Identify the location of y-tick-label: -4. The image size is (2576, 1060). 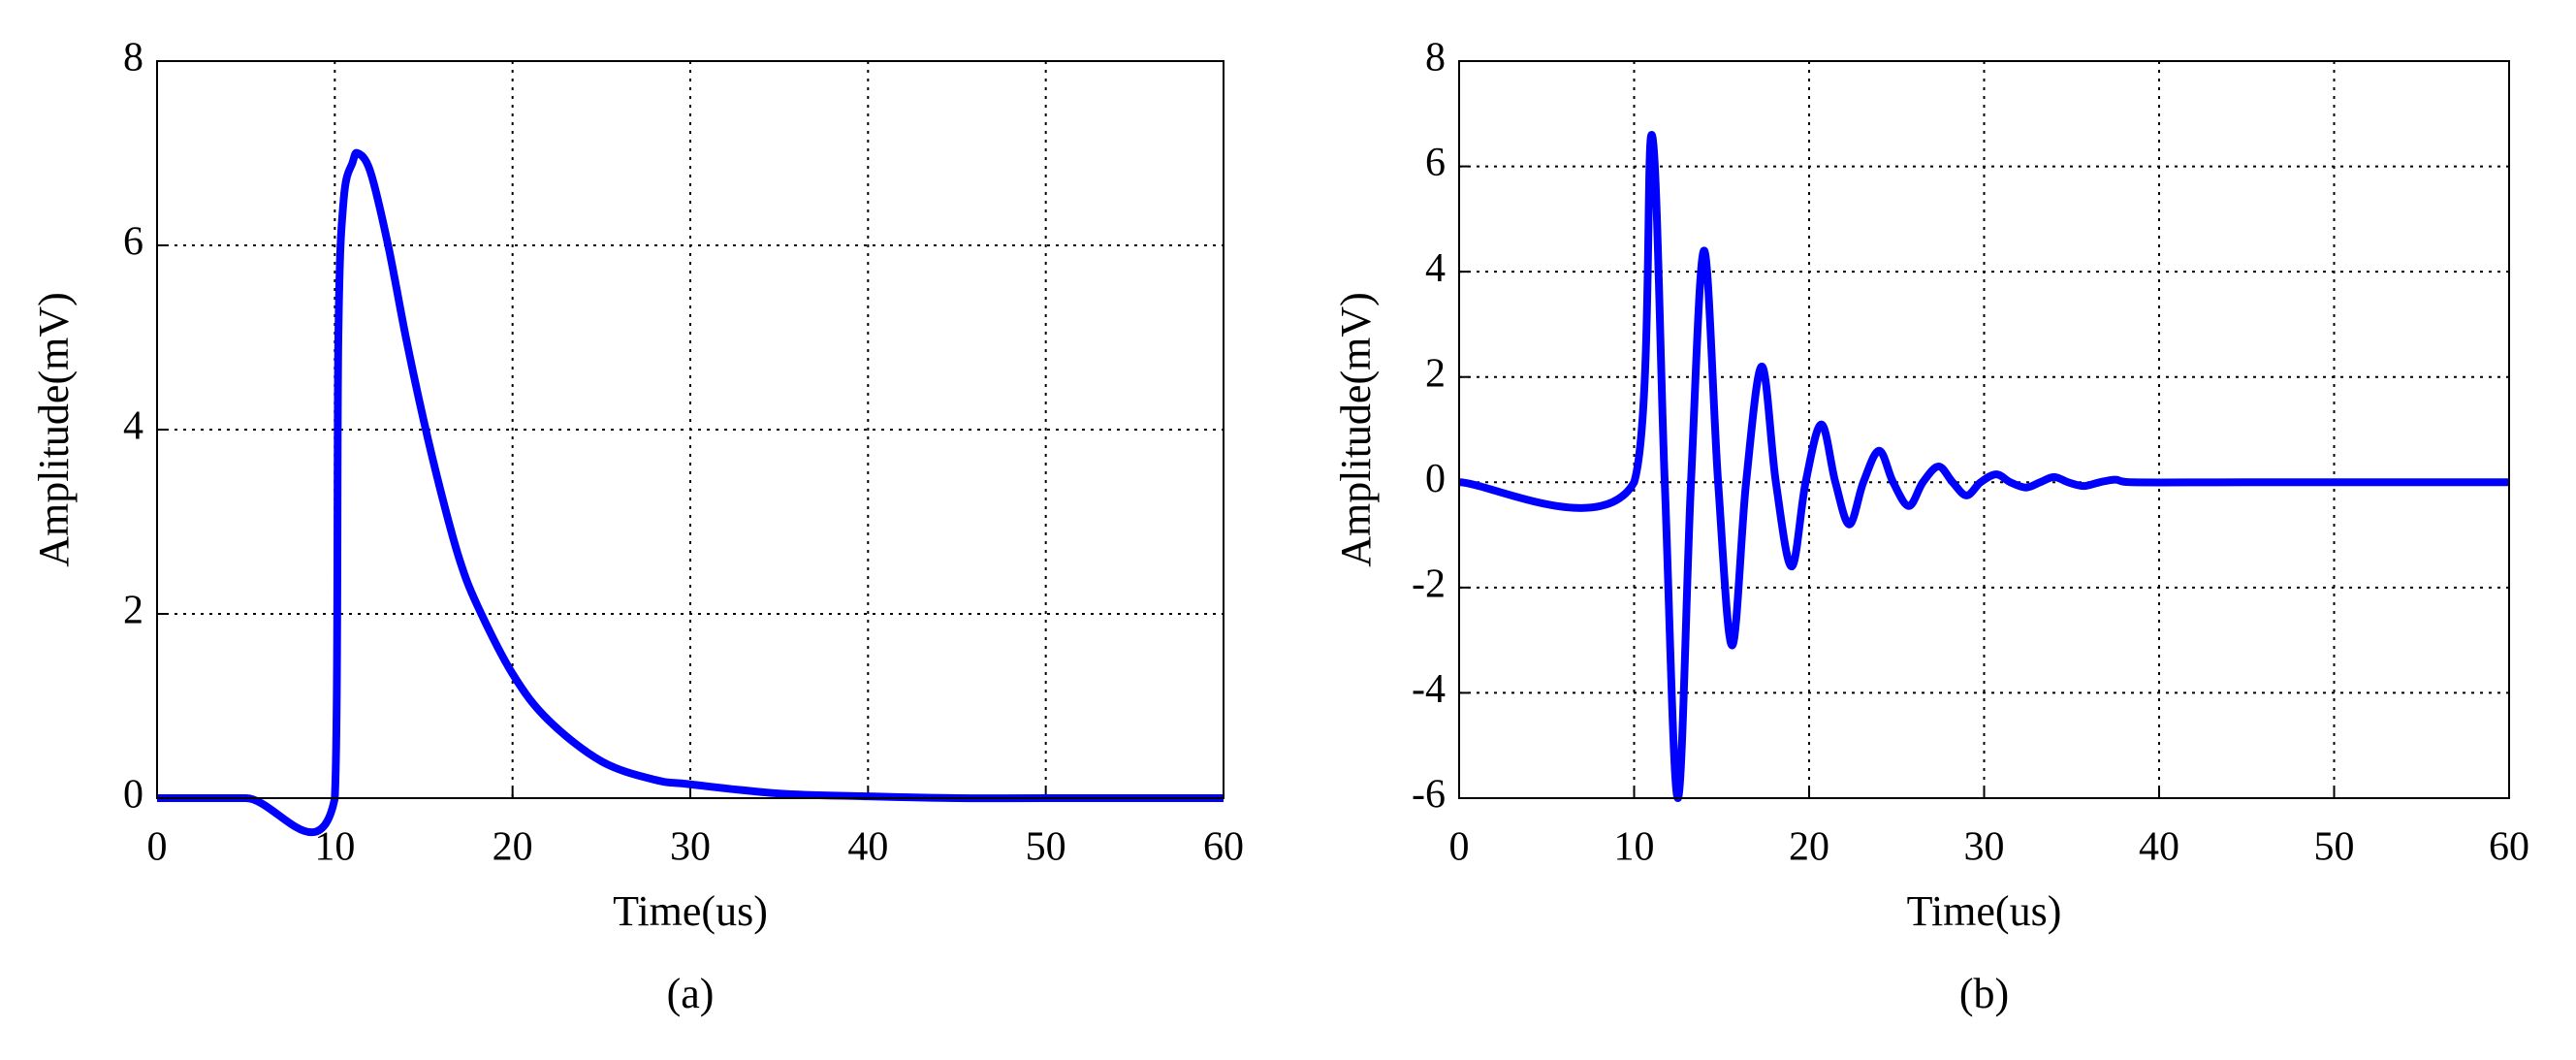
(1429, 689).